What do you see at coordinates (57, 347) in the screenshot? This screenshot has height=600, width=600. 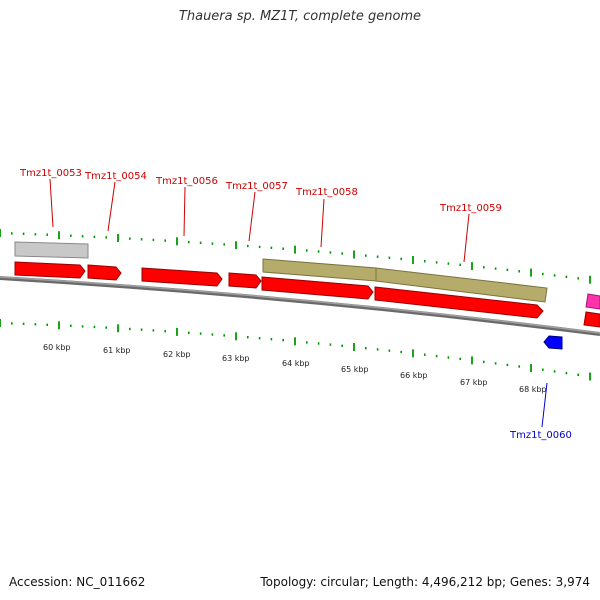 I see `scale-label-60kbp: 60 kbp` at bounding box center [57, 347].